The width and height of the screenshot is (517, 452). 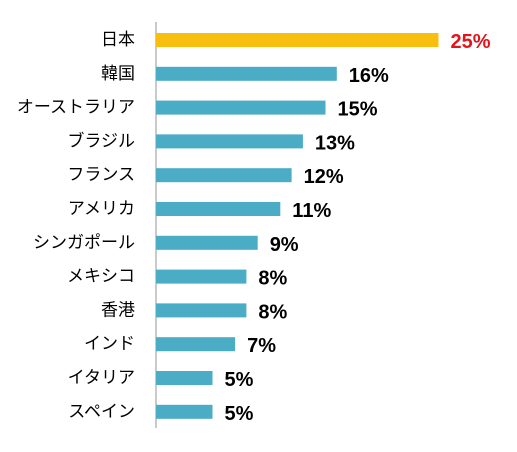 I want to click on category-label-row-10: インド, so click(x=109, y=344).